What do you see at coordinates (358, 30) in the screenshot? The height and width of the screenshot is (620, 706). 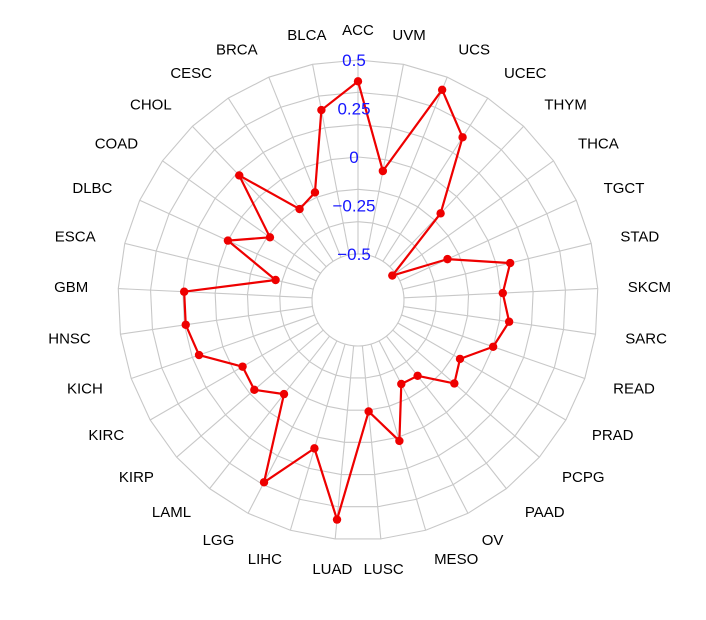 I see `category-label-acc: ACC` at bounding box center [358, 30].